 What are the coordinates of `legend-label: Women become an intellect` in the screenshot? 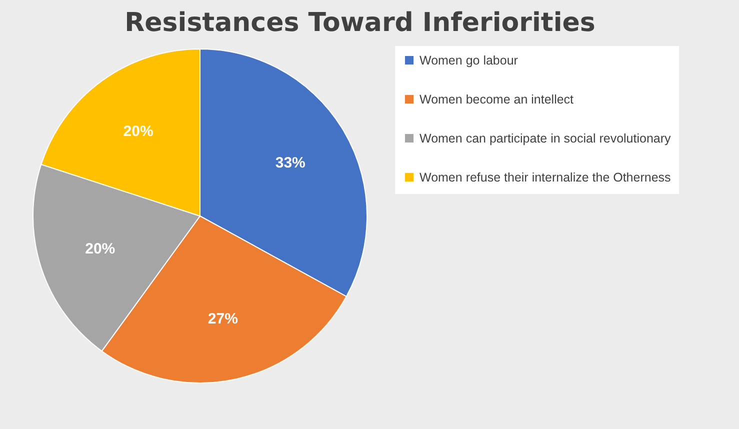 It's located at (497, 99).